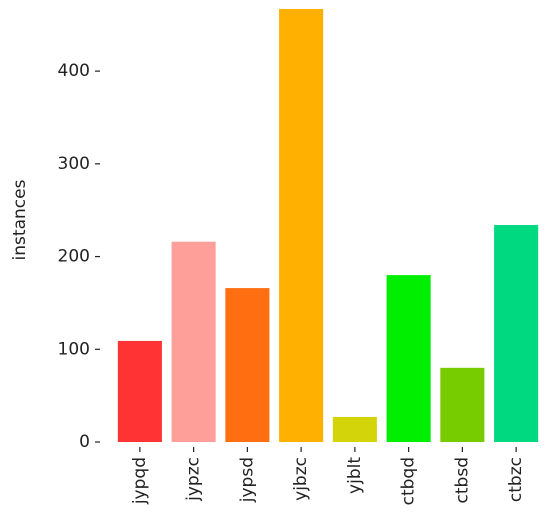 The width and height of the screenshot is (550, 521). Describe the element at coordinates (247, 480) in the screenshot. I see `x-tick-label: jypsd` at that location.